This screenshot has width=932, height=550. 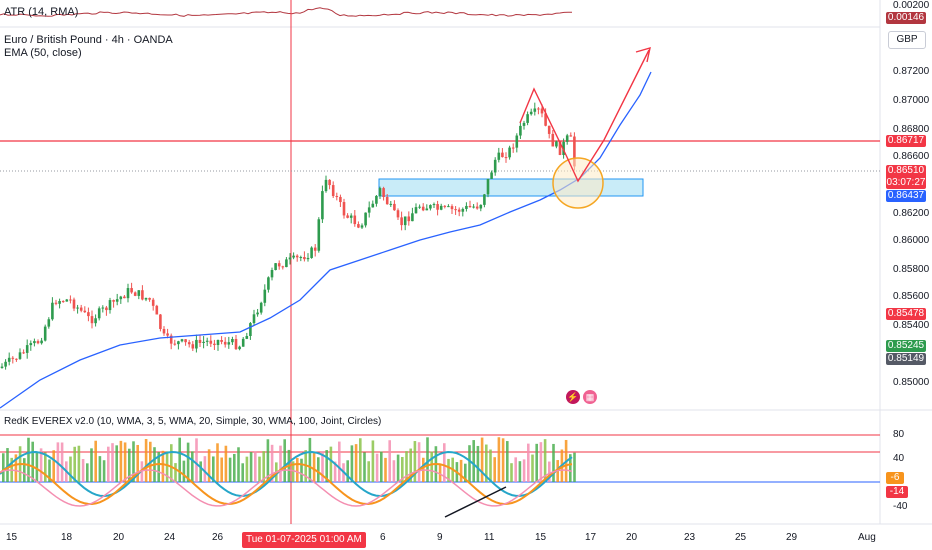 What do you see at coordinates (88, 40) in the screenshot?
I see `symbol-title: Euro / British Pound · 4h · OANDA` at bounding box center [88, 40].